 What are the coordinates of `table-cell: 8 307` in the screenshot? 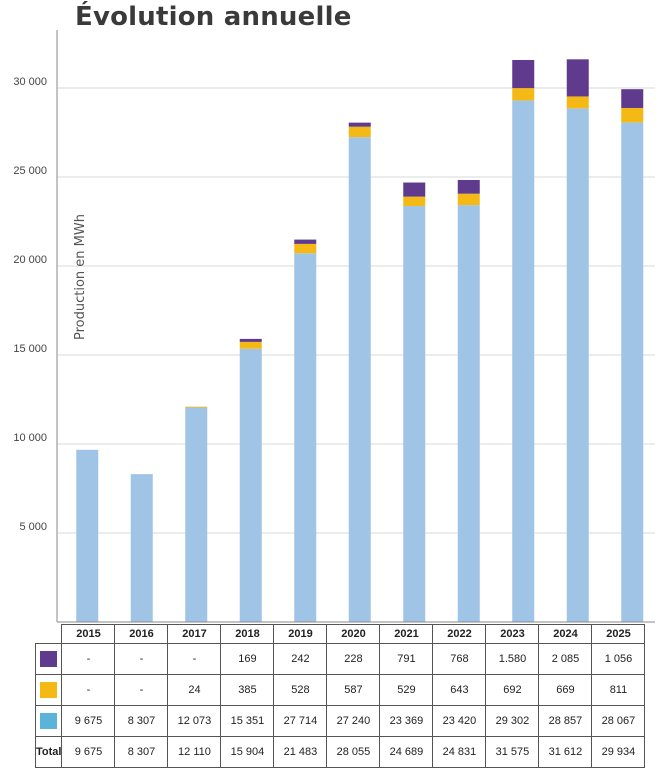 It's located at (141, 721).